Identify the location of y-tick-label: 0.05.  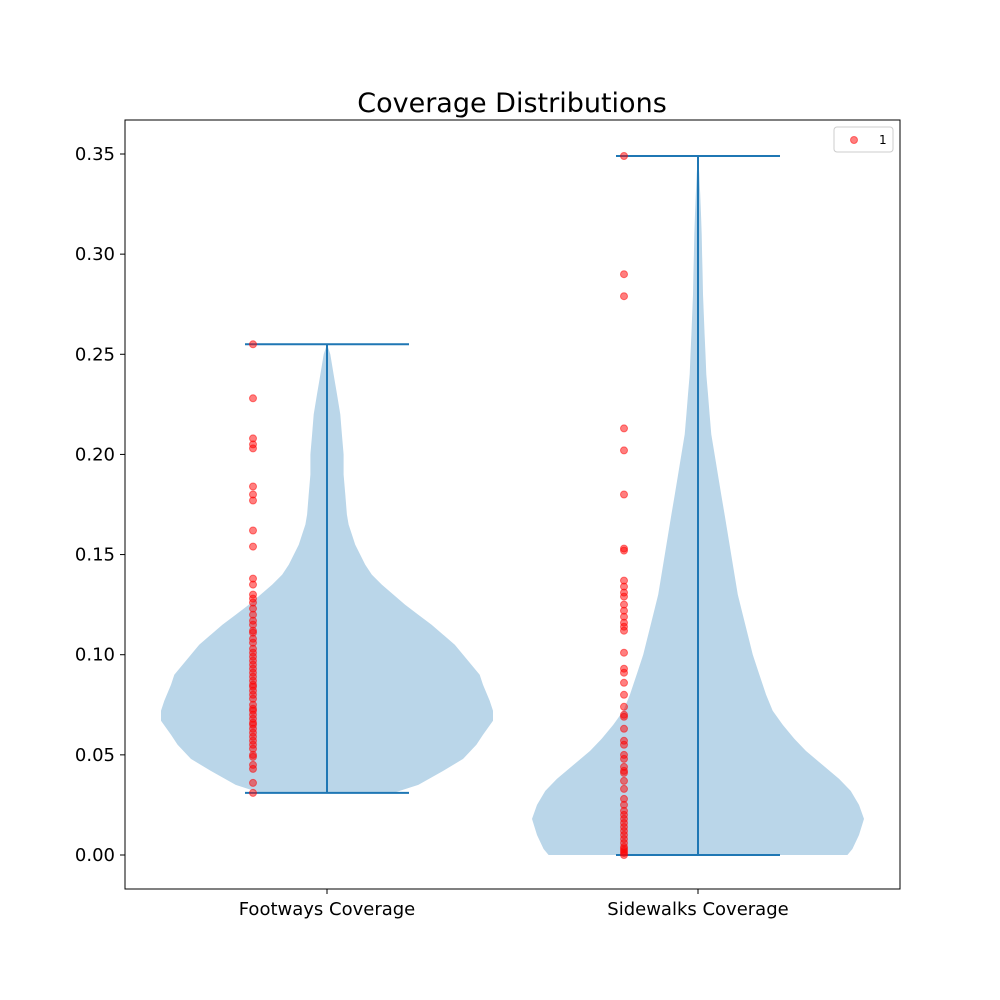
(95, 755).